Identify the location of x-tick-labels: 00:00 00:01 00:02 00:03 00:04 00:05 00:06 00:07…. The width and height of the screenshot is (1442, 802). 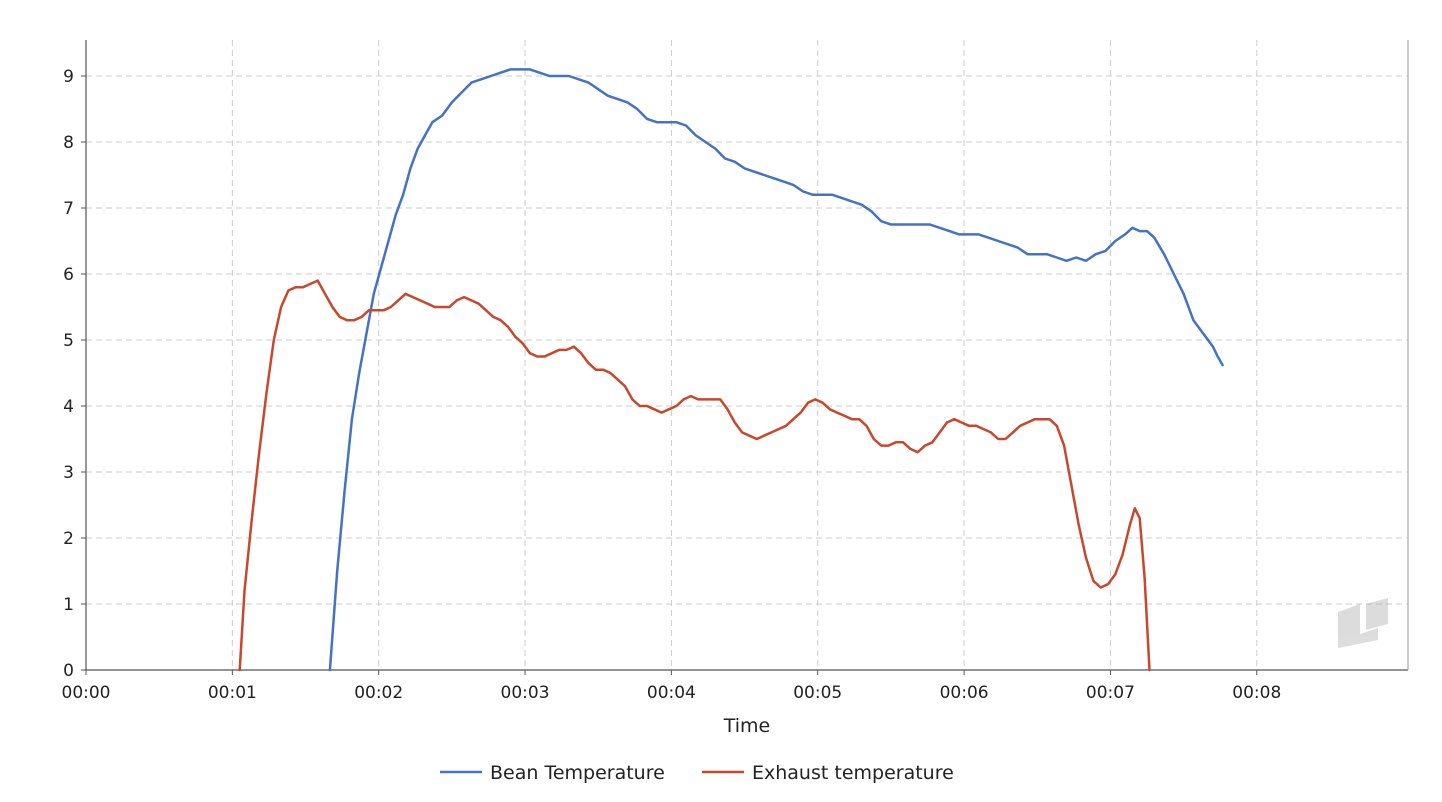
(671, 686).